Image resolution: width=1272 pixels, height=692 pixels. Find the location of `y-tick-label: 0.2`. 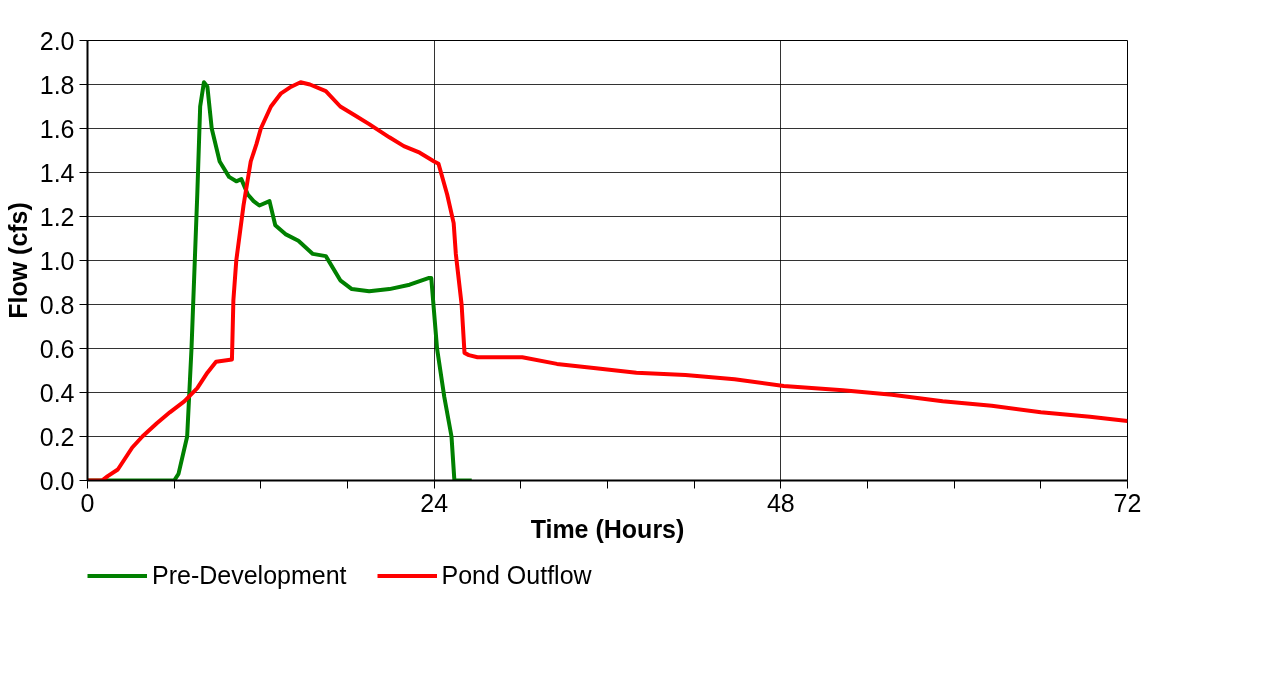

y-tick-label: 0.2 is located at coordinates (57, 436).